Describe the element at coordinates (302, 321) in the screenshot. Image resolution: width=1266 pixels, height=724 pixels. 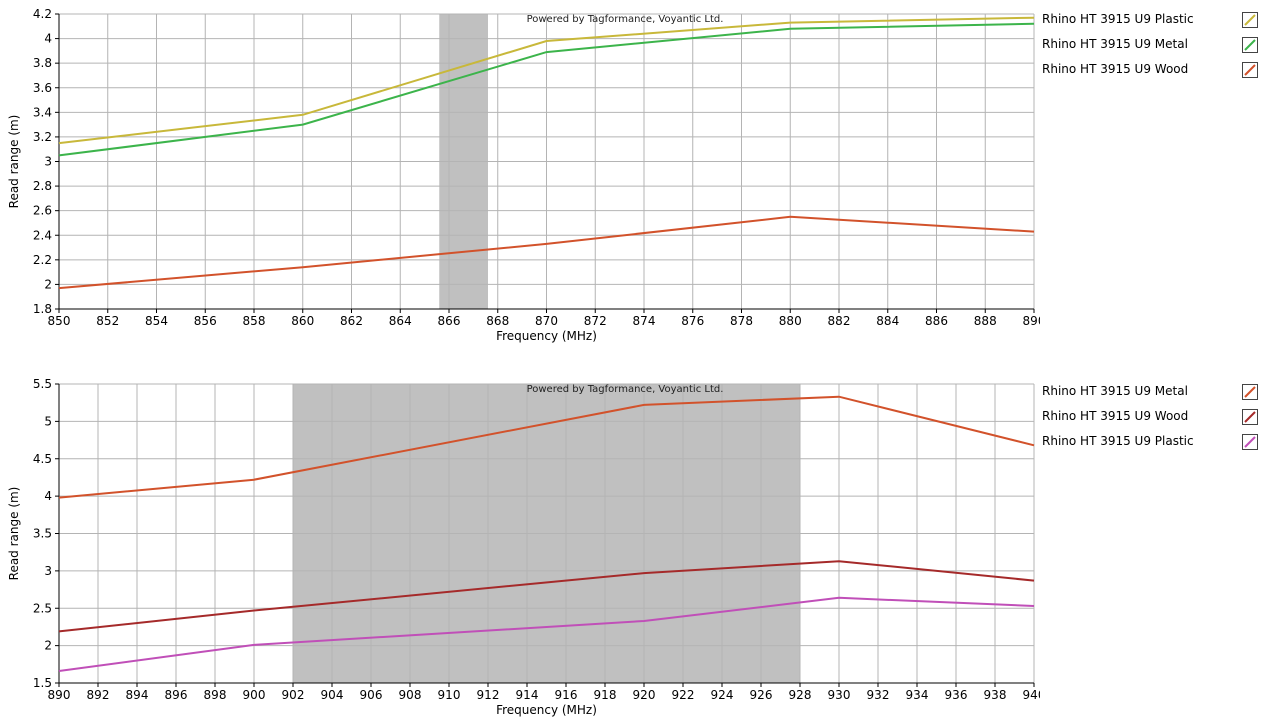
I see `x-tick-label: 860` at that location.